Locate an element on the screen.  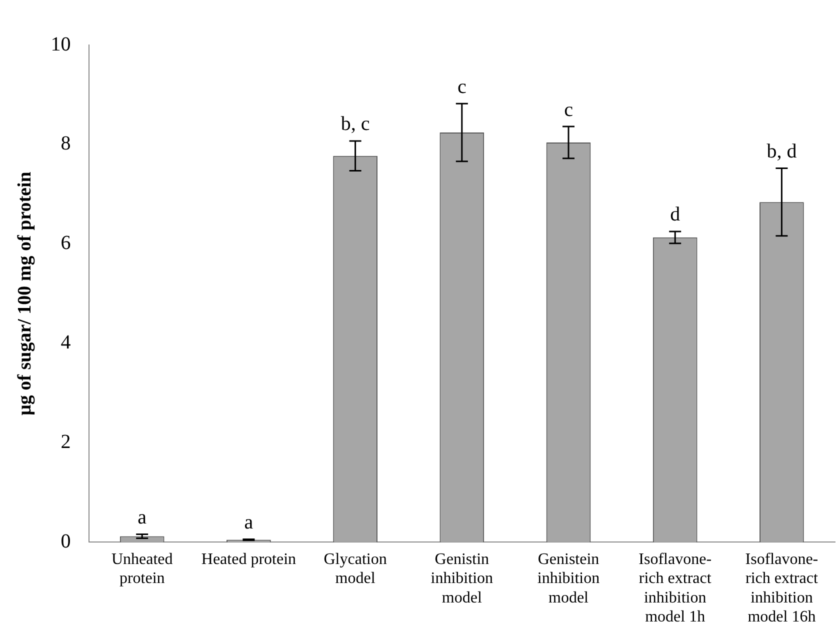
y-tick-label: 6 is located at coordinates (65, 243).